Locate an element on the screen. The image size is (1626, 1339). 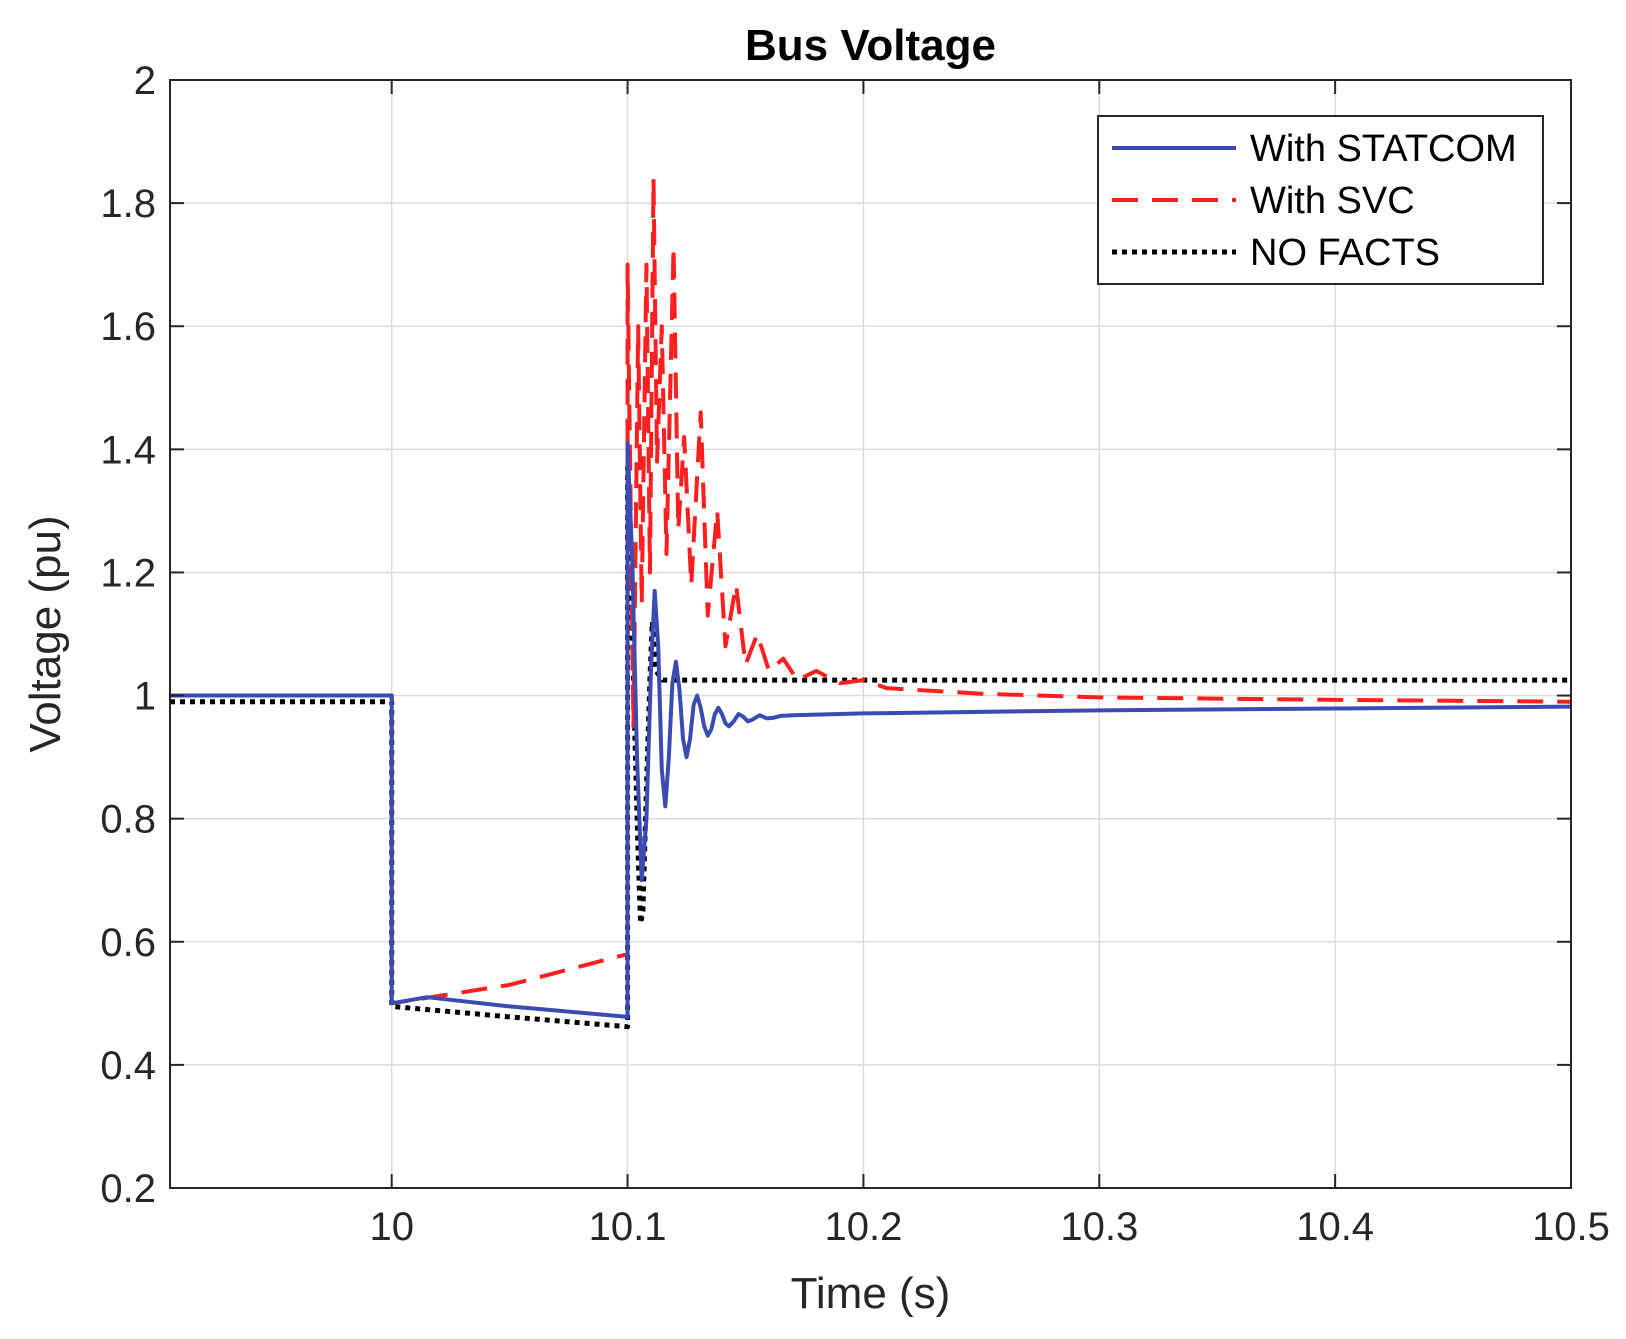
x-tick-label: 10.3 is located at coordinates (1099, 1227).